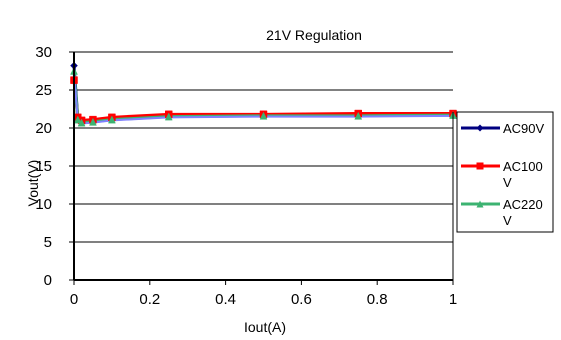  What do you see at coordinates (33, 183) in the screenshot?
I see `y-axis-label: Vout(V)` at bounding box center [33, 183].